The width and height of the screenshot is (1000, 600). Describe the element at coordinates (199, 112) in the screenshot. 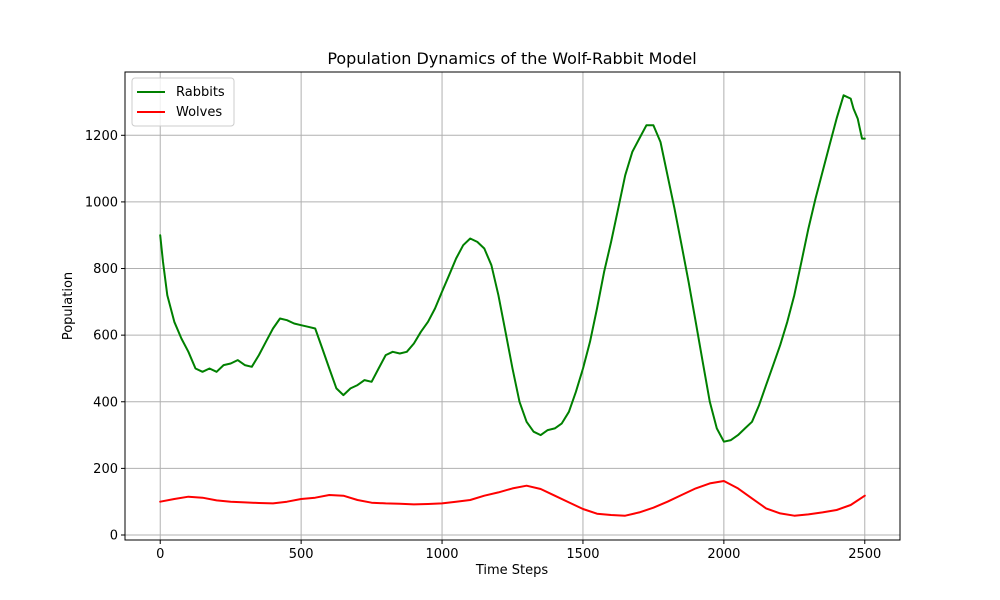

I see `legend-label-wolves: Wolves` at that location.